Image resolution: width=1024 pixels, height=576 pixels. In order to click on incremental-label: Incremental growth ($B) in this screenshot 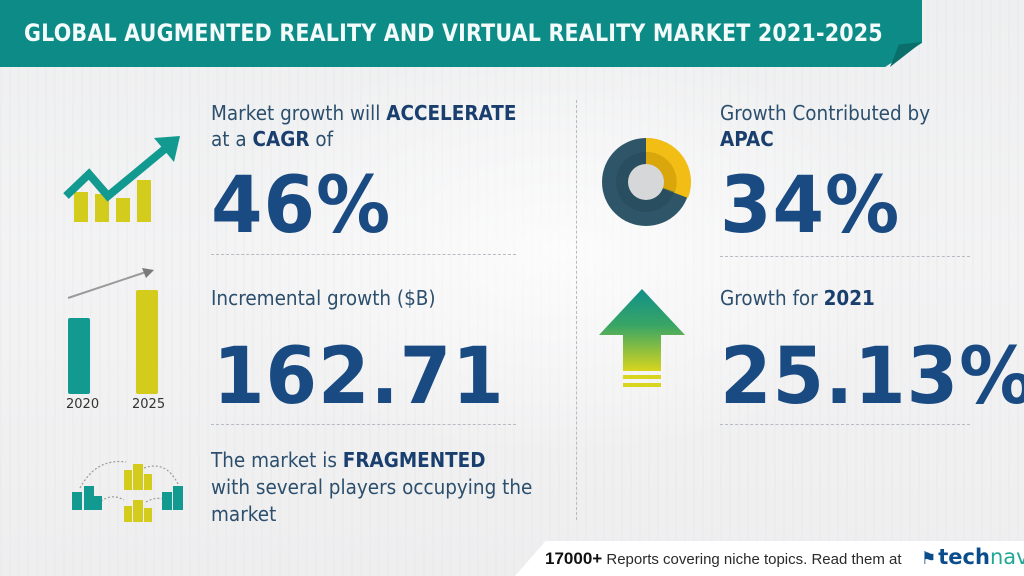, I will do `click(323, 298)`.